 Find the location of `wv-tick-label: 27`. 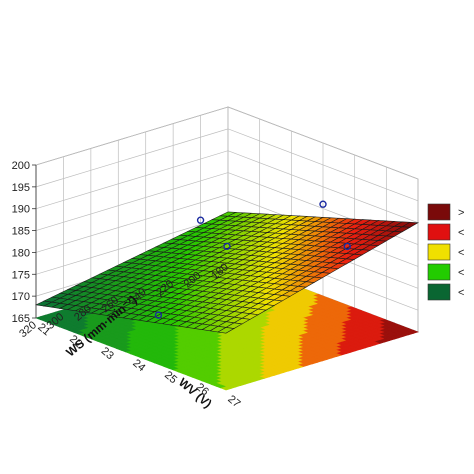

wv-tick-label: 27 is located at coordinates (233, 401).